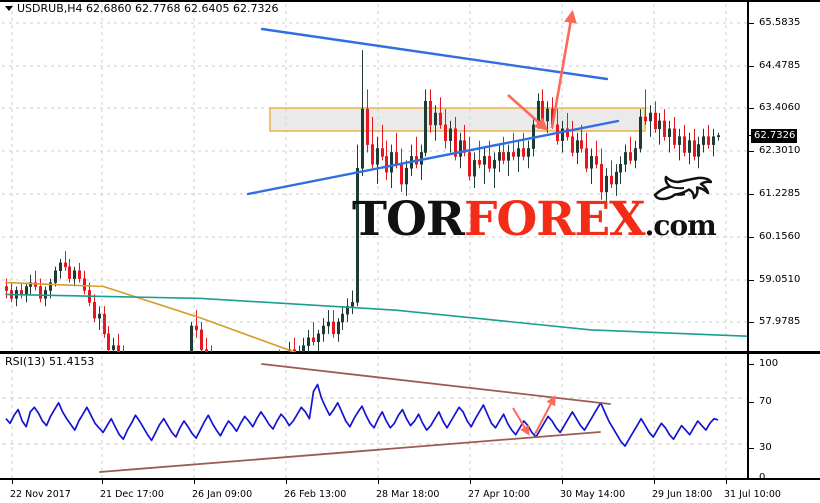  I want to click on rsi-tick-label: 30, so click(765, 447).